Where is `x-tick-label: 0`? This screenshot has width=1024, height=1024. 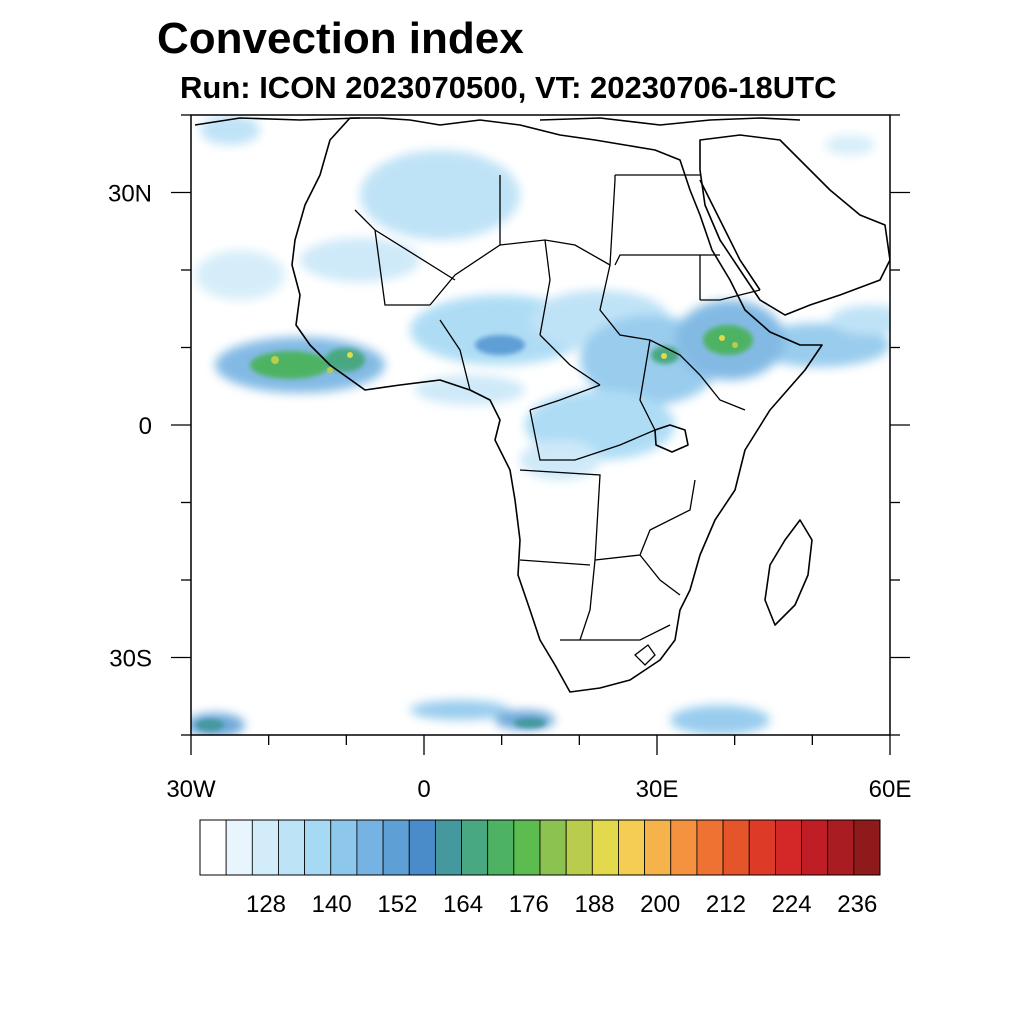 x-tick-label: 0 is located at coordinates (423, 789).